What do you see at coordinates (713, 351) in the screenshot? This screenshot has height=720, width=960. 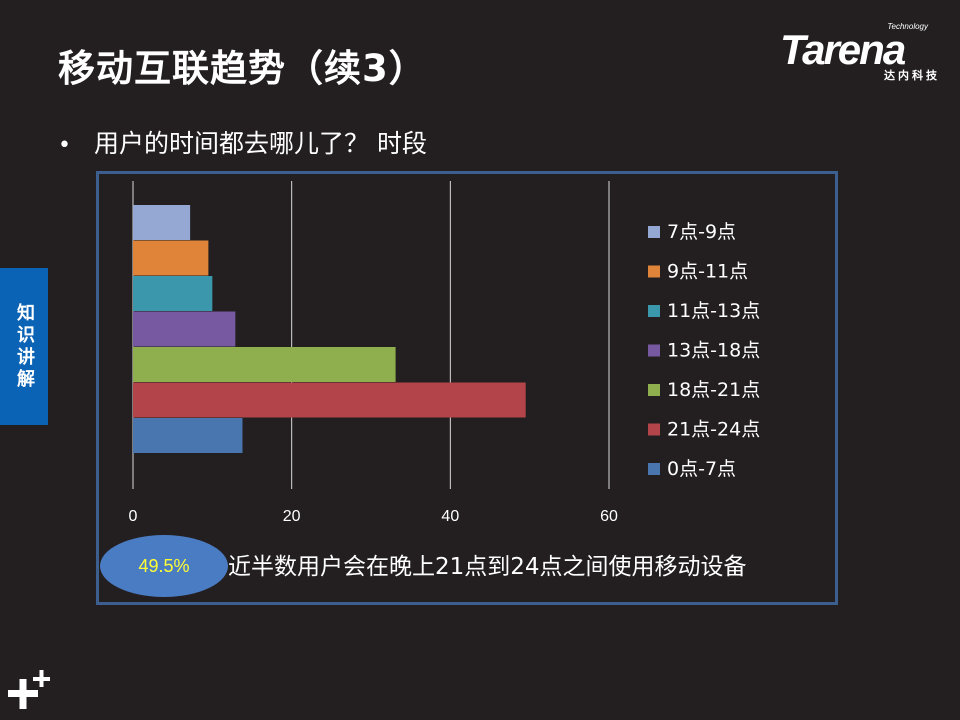 I see `legend-label: 13点-18点` at bounding box center [713, 351].